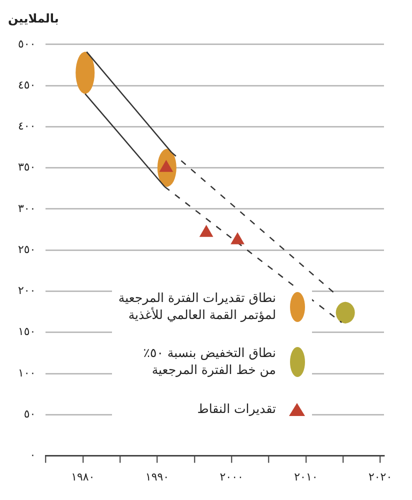 The height and width of the screenshot is (500, 412). Describe the element at coordinates (197, 307) in the screenshot. I see `legend-label: نطاق تقديرات الفترة المرجعية لمؤتمر القمة العالمي للأغذية` at that location.